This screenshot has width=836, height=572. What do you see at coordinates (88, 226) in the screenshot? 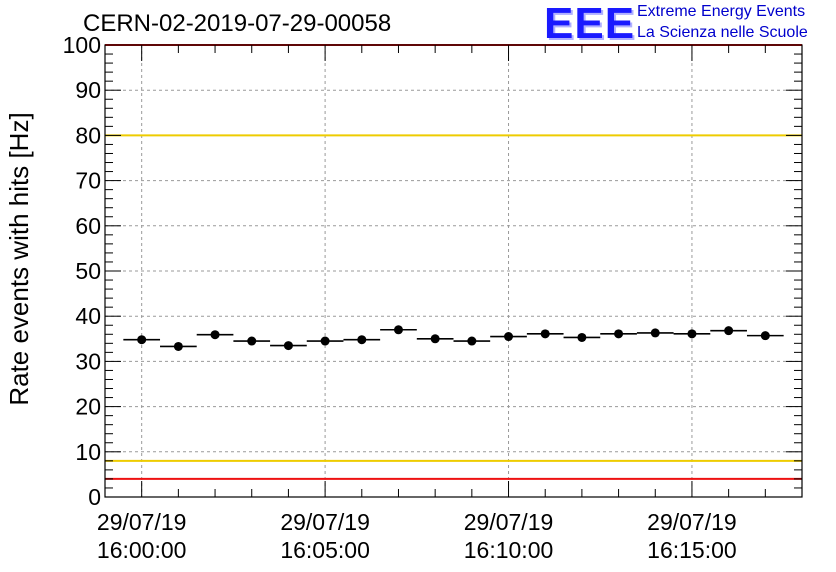
I see `y-tick-label: 60` at bounding box center [88, 226].